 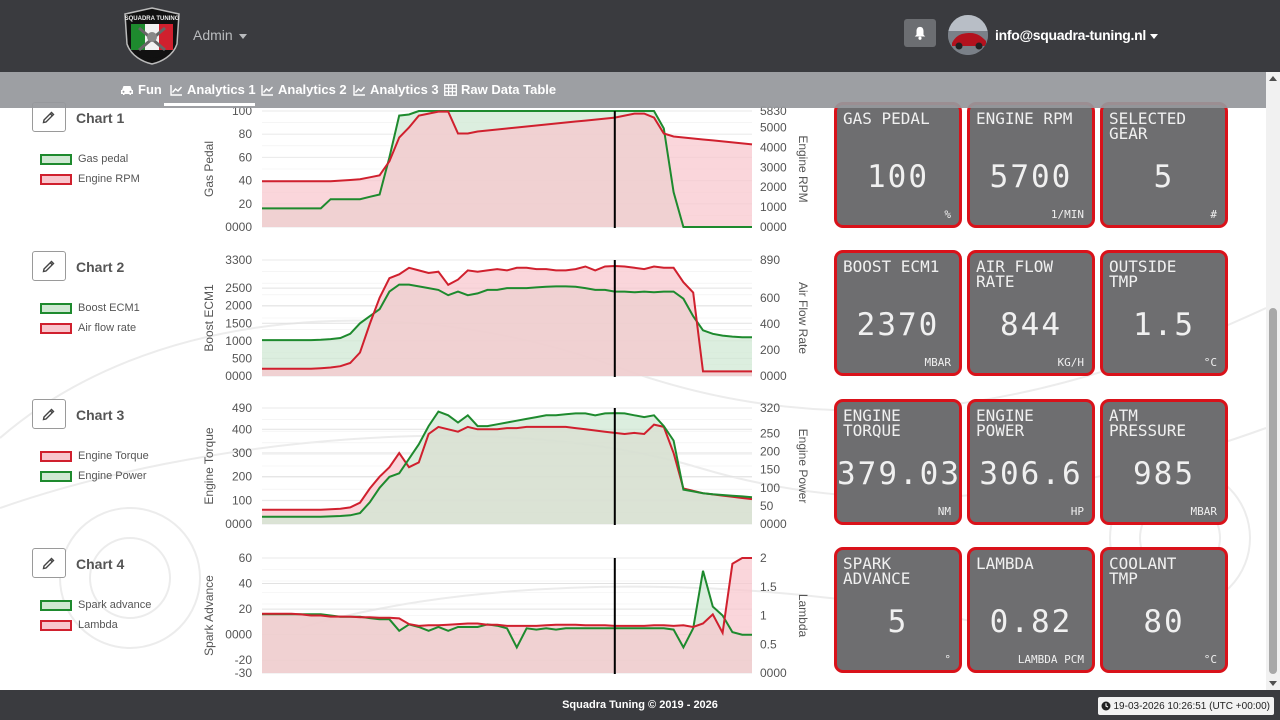 I want to click on table-icon, so click(x=450, y=89).